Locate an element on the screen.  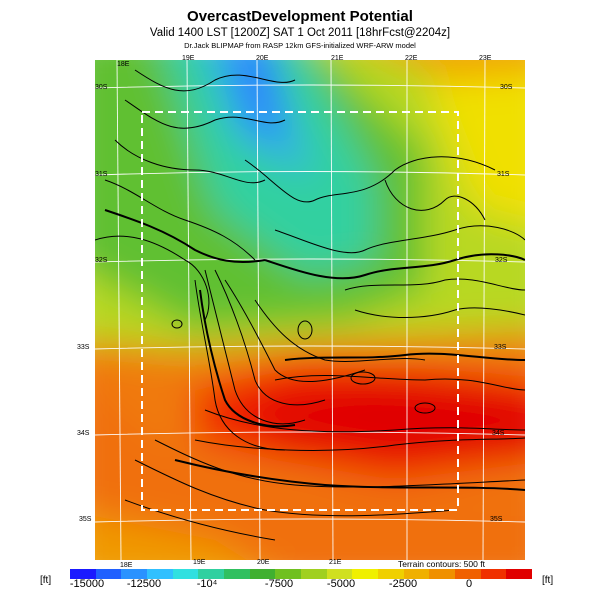
bottom-lon-label: 20E is located at coordinates (263, 562).